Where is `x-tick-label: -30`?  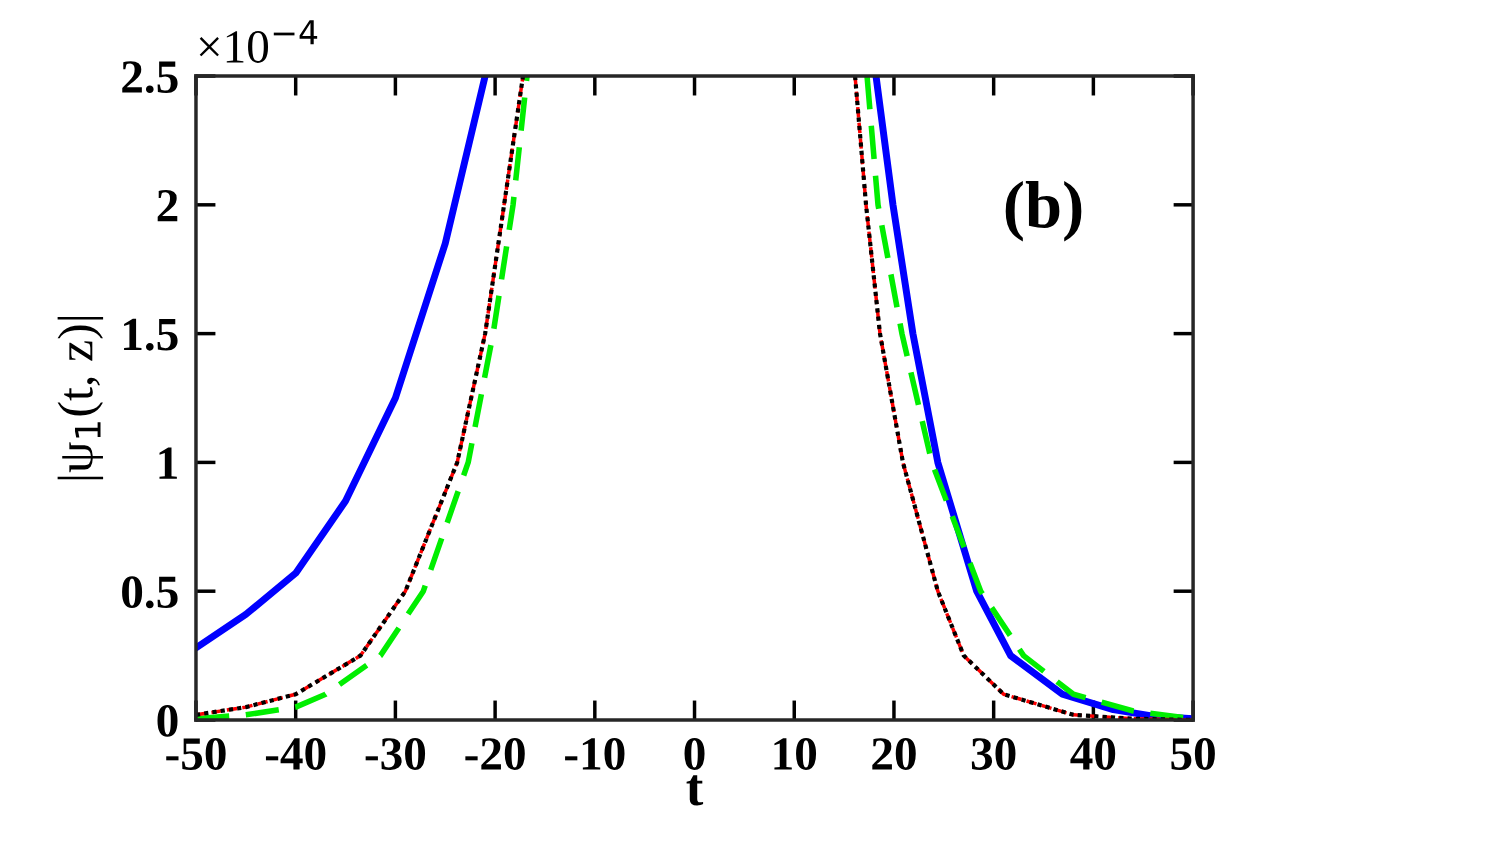
x-tick-label: -30 is located at coordinates (395, 754).